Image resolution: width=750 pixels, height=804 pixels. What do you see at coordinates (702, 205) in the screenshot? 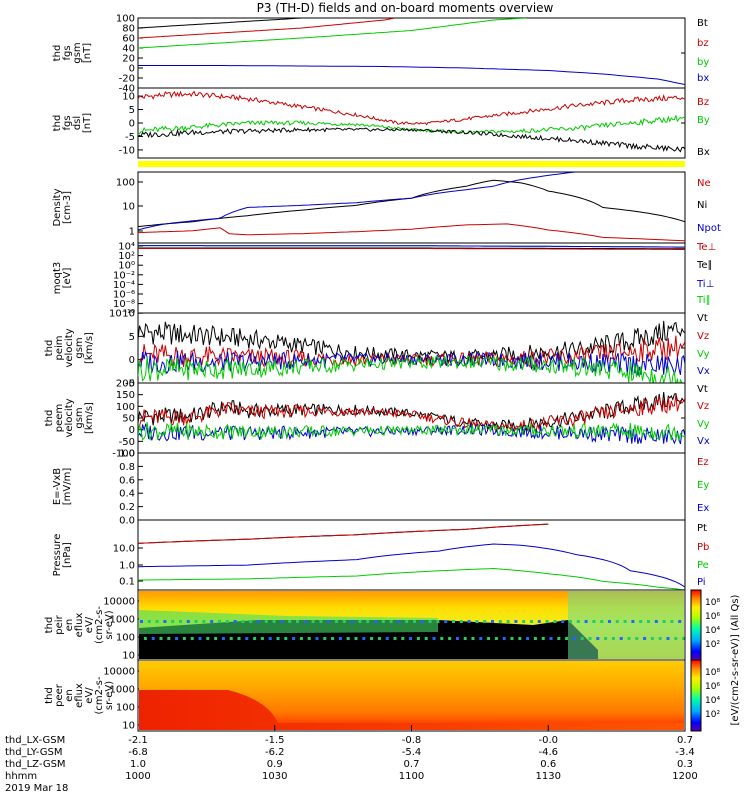
I see `legend-Ni: Ni` at bounding box center [702, 205].